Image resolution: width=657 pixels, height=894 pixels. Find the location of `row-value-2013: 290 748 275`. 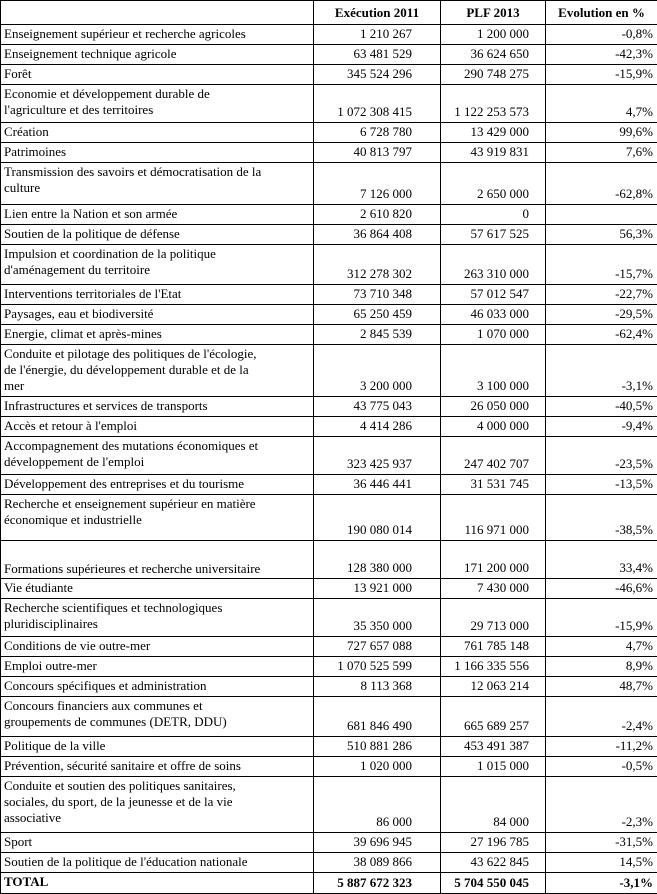

row-value-2013: 290 748 275 is located at coordinates (493, 75).